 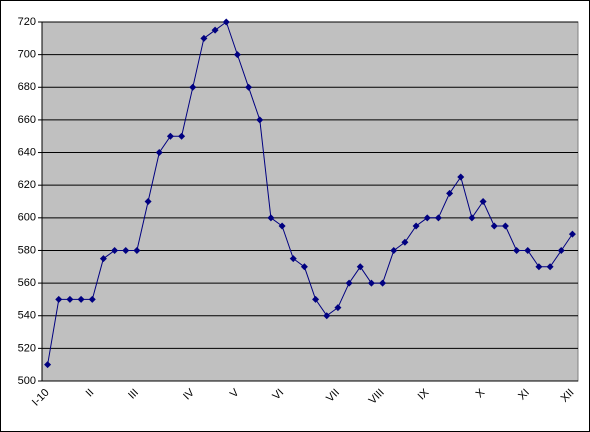 What do you see at coordinates (27, 316) in the screenshot?
I see `y-tick-label: 540` at bounding box center [27, 316].